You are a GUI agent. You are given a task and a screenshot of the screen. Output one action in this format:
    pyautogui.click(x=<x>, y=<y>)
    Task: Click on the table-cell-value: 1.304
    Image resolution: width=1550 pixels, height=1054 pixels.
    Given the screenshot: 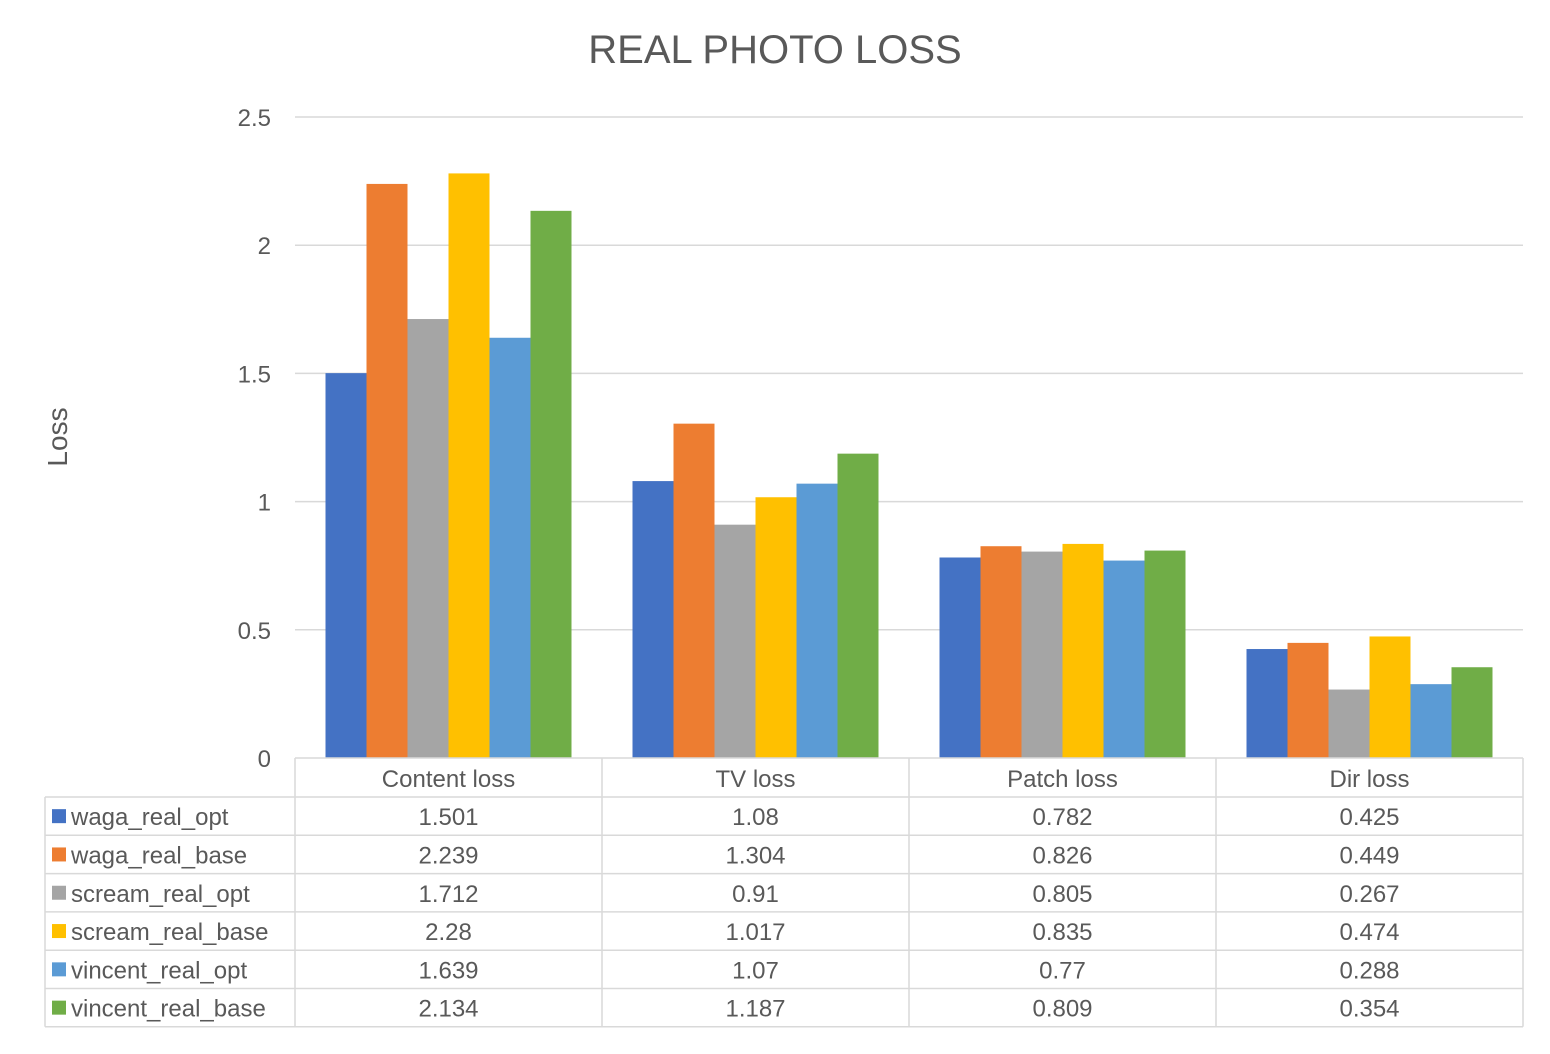 What is the action you would take?
    pyautogui.click(x=755, y=855)
    